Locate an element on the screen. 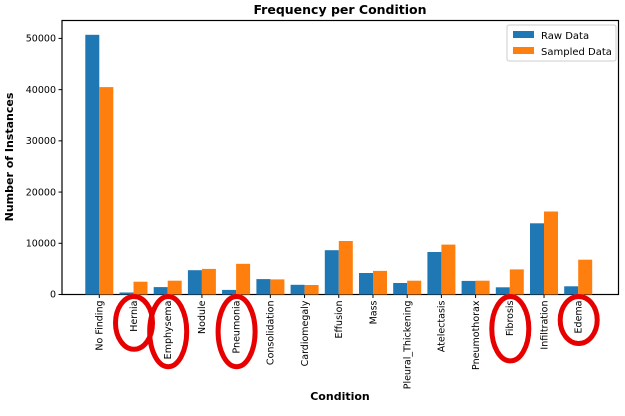 This screenshot has width=625, height=416. annotations-layer is located at coordinates (356, 332).